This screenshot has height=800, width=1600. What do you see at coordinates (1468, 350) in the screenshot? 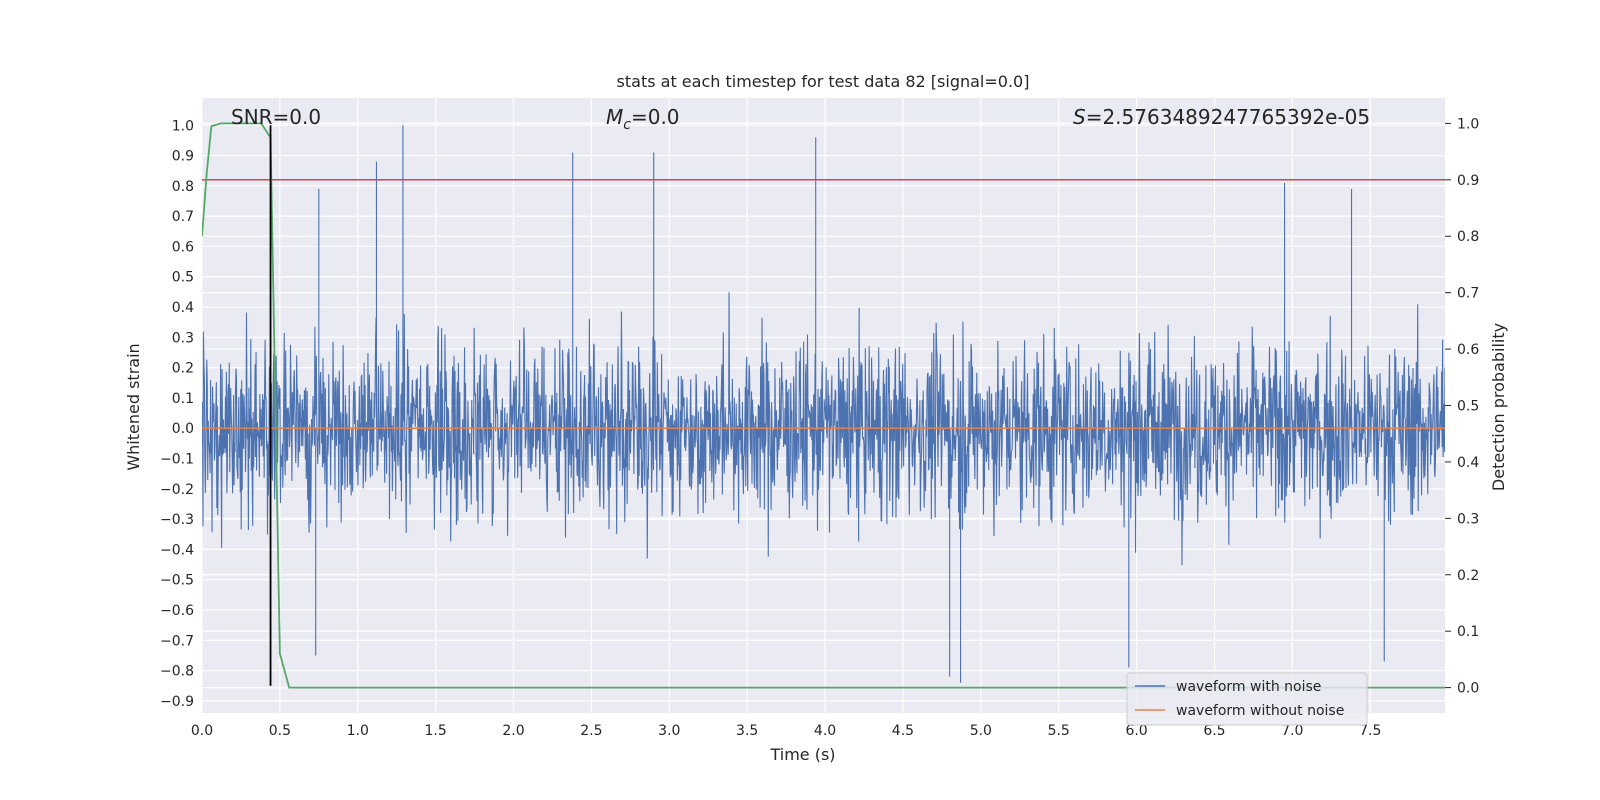
I see `y2-tick-label: 0.6` at bounding box center [1468, 350].